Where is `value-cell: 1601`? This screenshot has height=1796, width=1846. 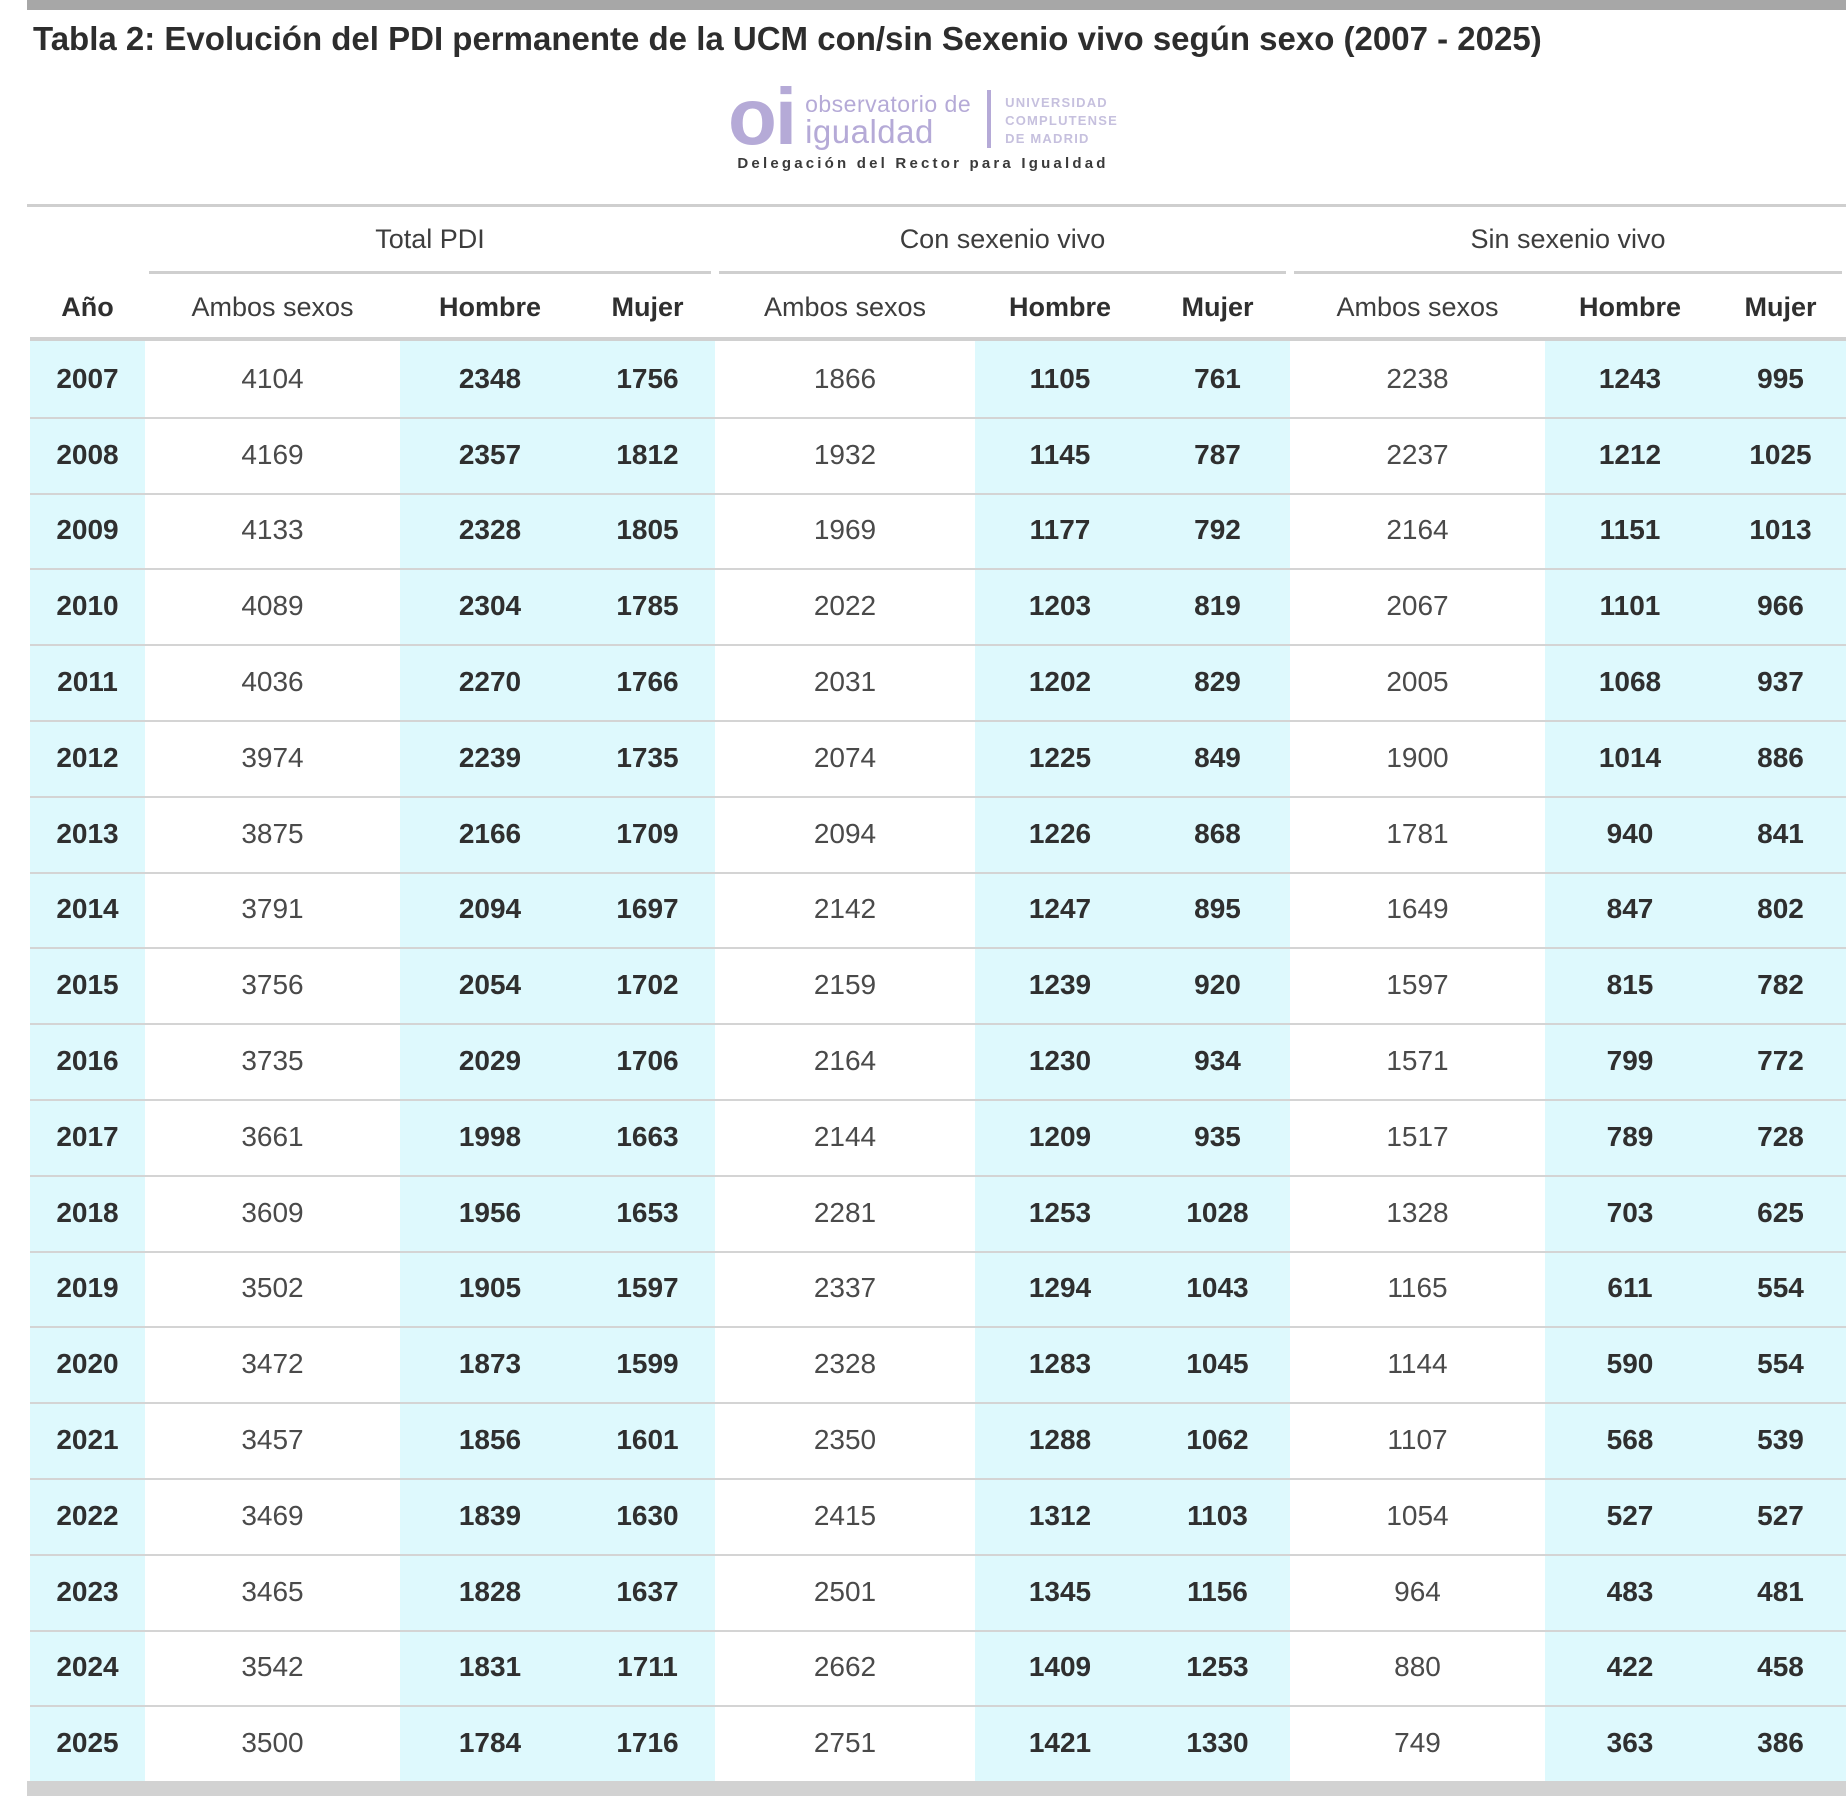
value-cell: 1601 is located at coordinates (647, 1440).